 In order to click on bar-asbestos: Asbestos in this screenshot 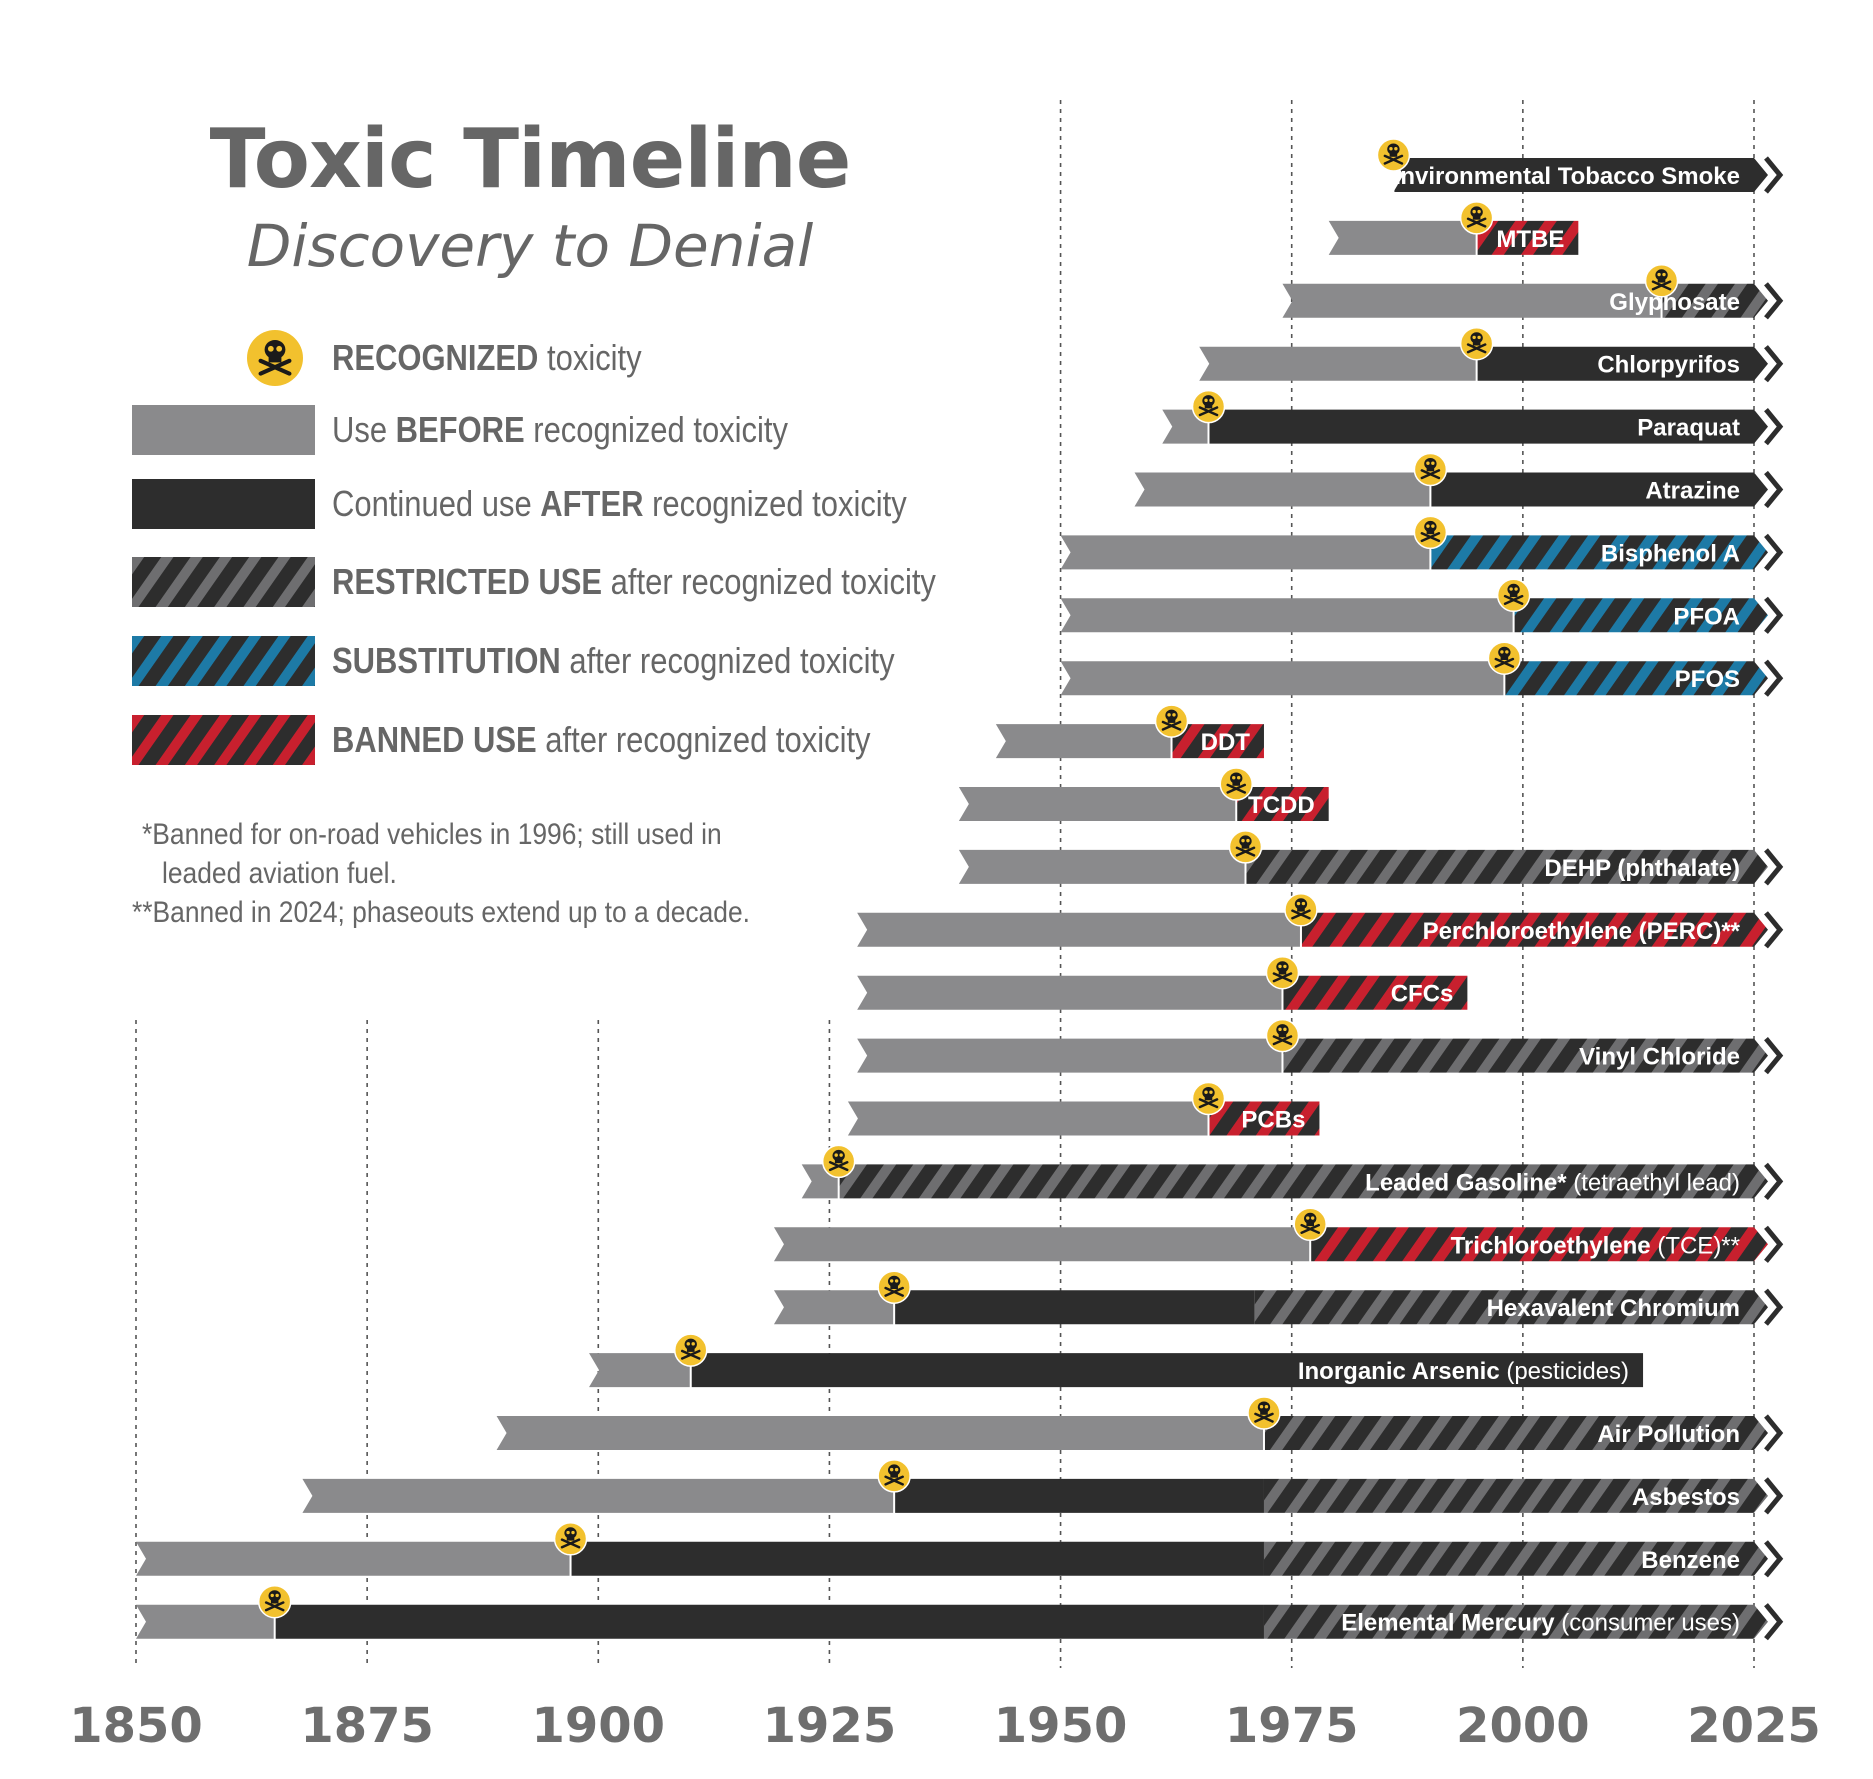, I will do `click(1043, 1489)`.